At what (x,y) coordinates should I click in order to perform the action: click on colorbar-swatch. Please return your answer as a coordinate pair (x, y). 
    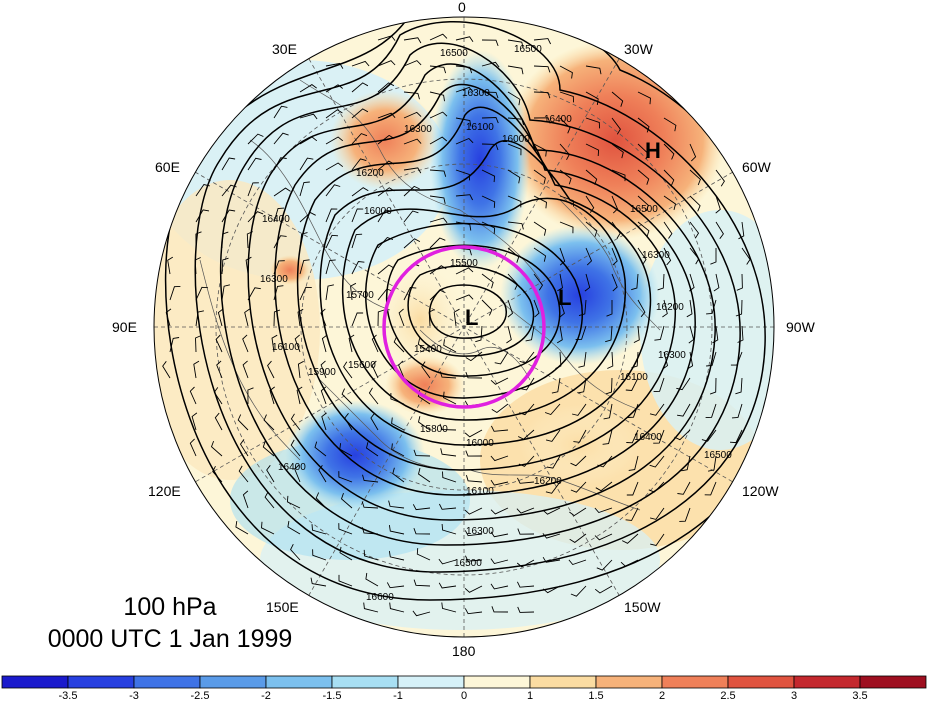
    Looking at the image, I should click on (629, 682).